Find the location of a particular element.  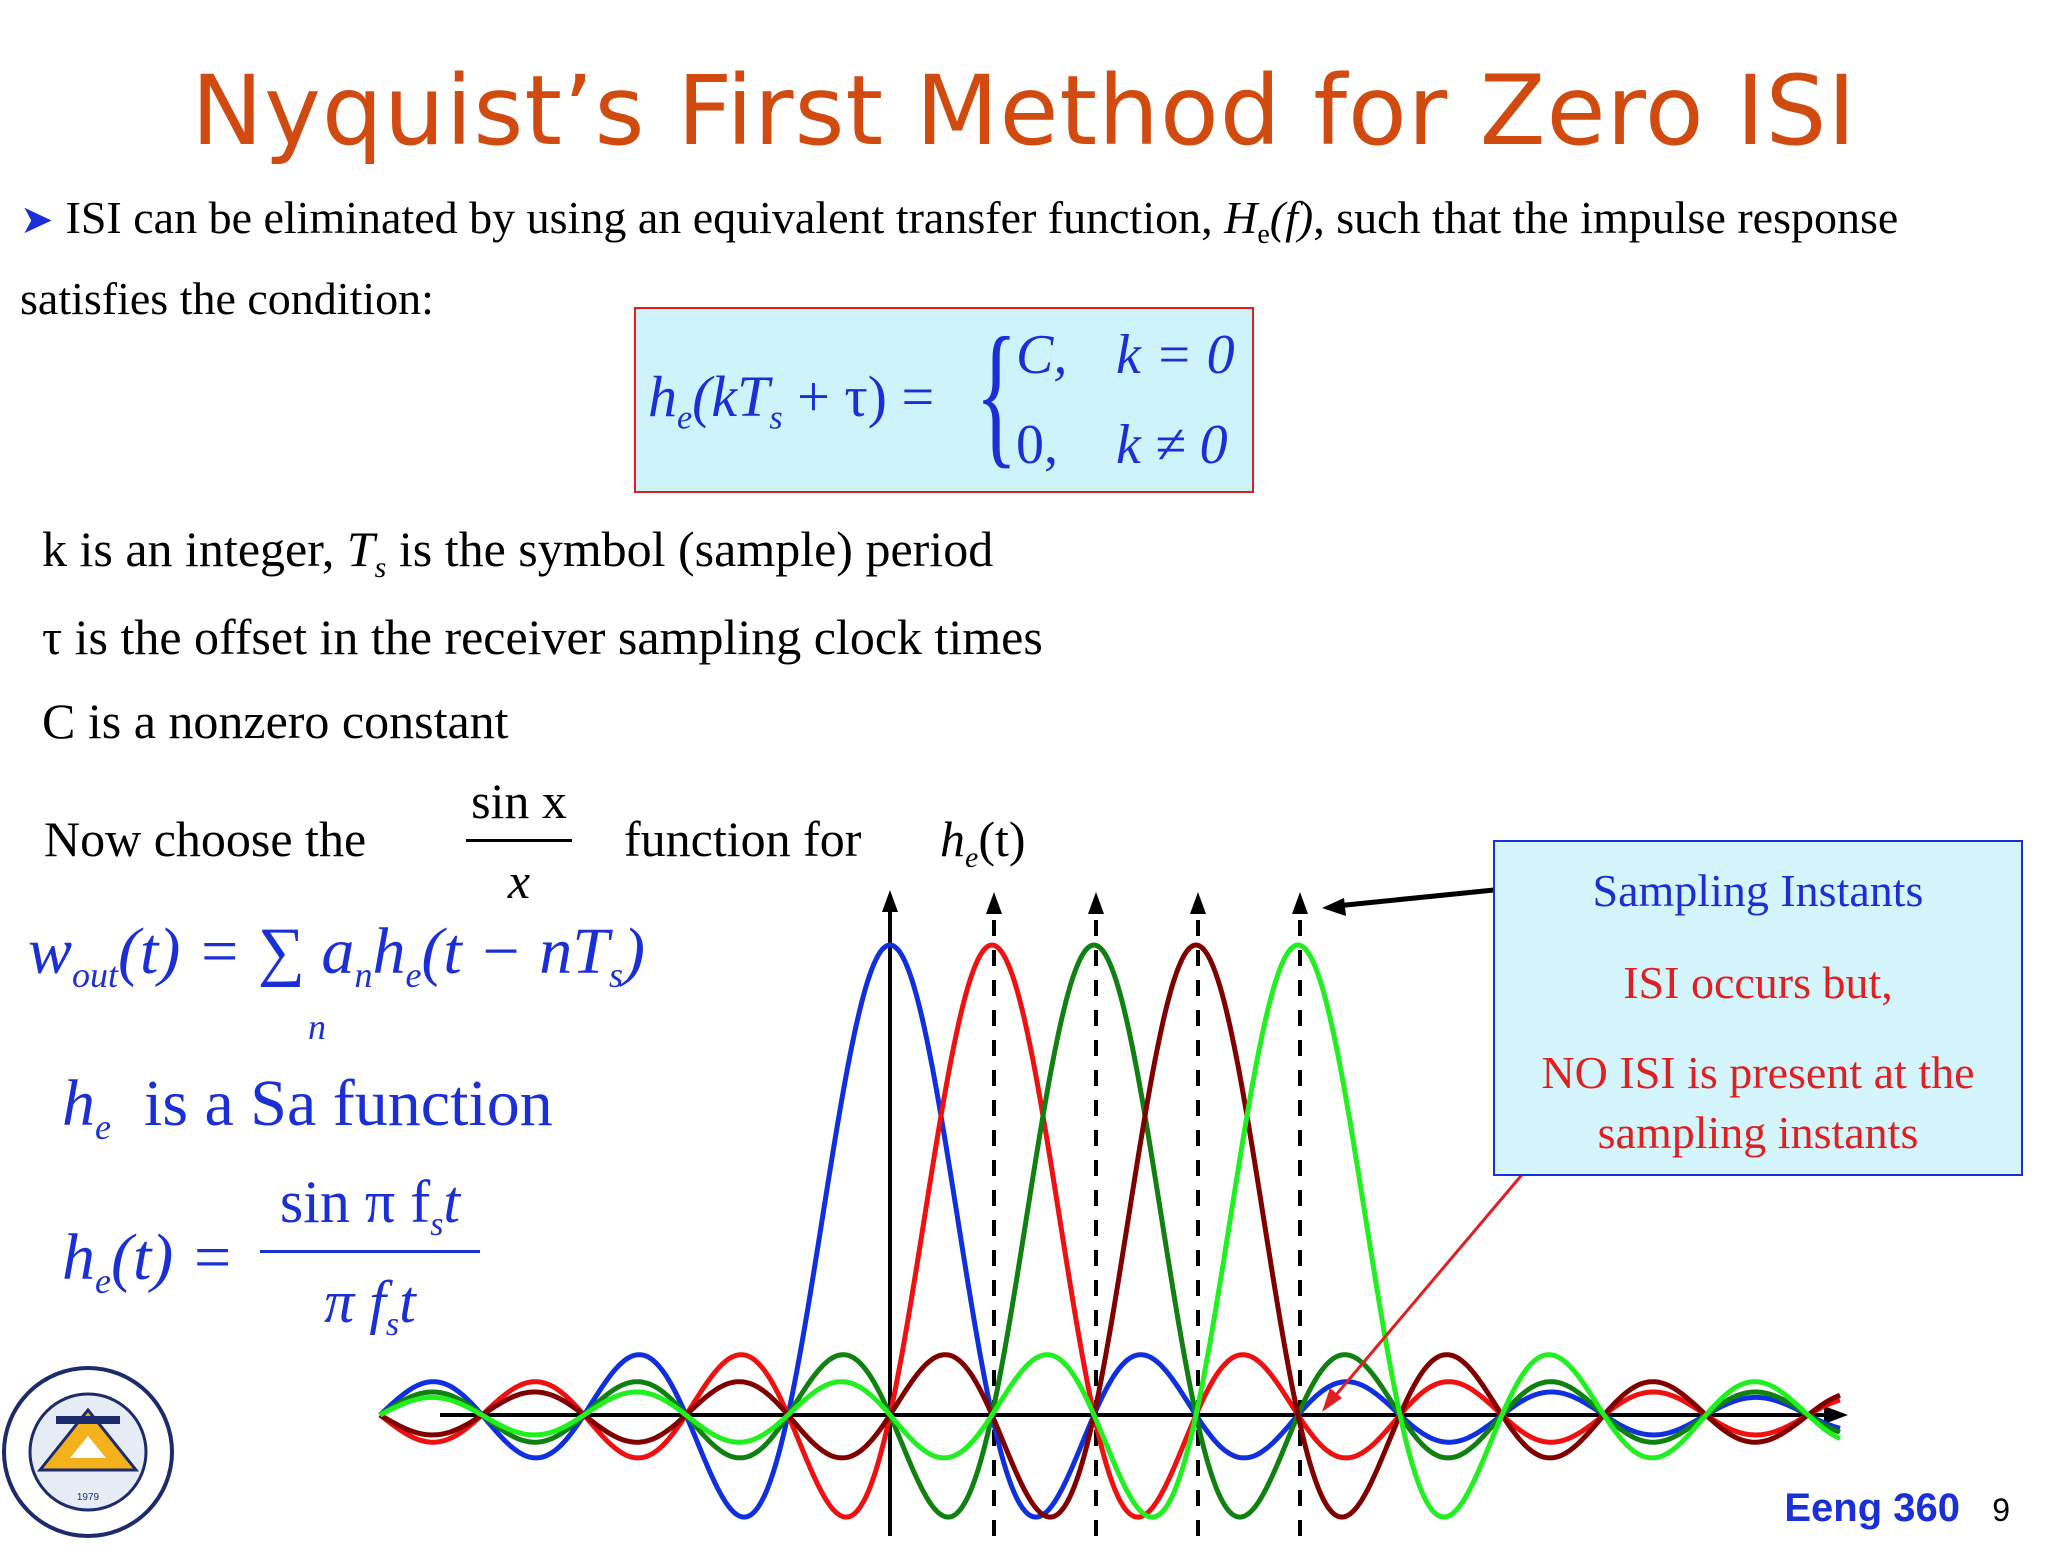

slide-title: Nyquist’s First Method for Zero ISI is located at coordinates (1024, 111).